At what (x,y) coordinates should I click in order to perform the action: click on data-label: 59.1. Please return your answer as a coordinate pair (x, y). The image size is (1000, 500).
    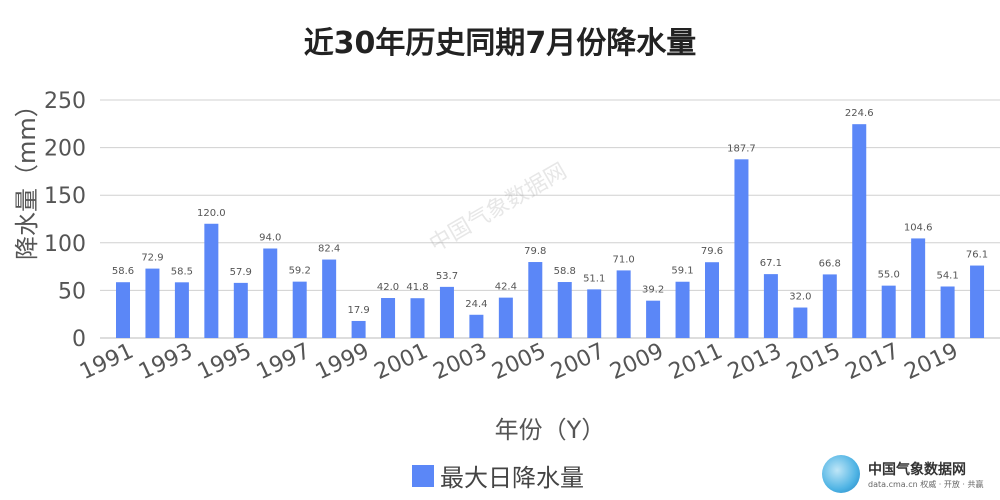
    Looking at the image, I should click on (682, 271).